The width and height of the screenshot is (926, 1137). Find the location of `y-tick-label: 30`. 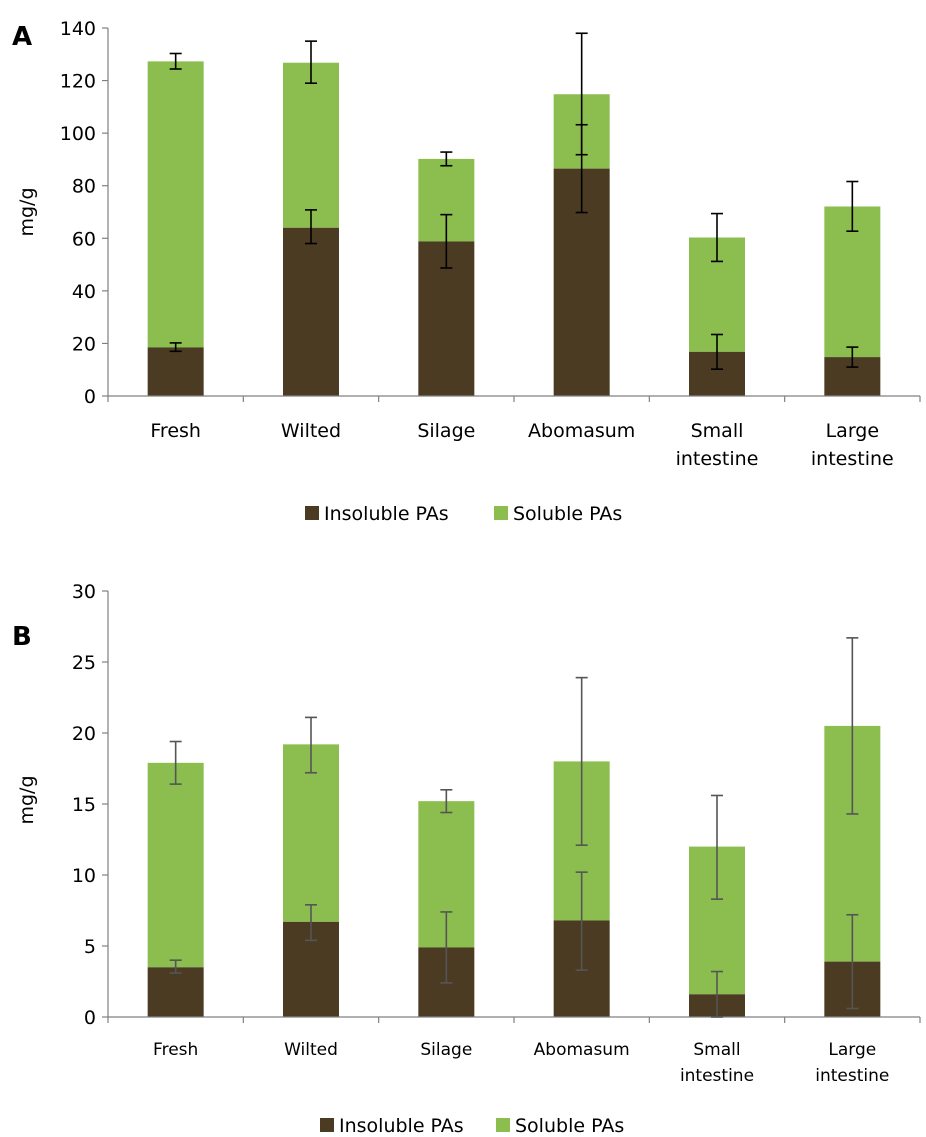

y-tick-label: 30 is located at coordinates (84, 592).